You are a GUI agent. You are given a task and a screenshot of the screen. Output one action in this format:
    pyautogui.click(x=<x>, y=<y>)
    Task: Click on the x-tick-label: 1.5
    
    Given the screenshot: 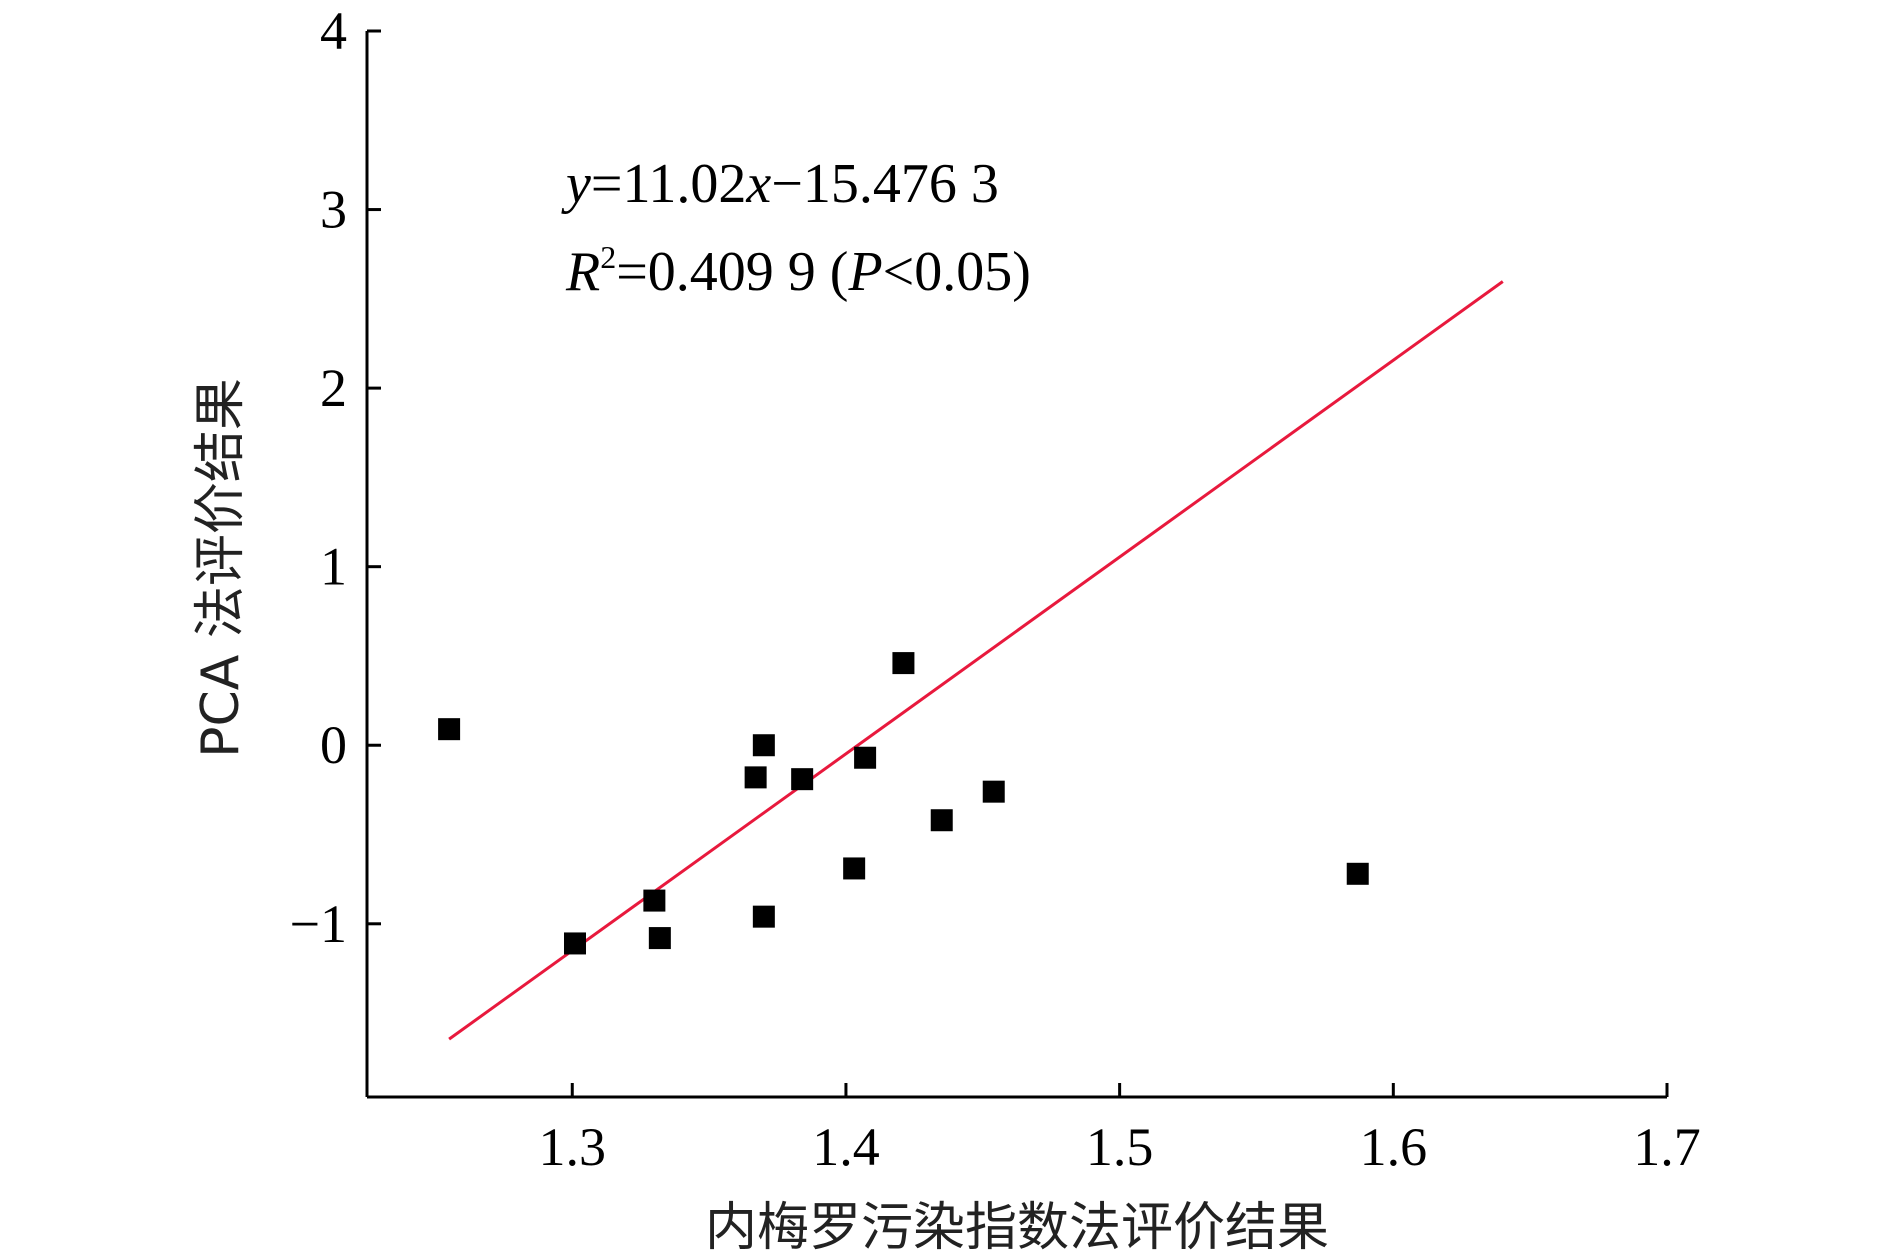 What is the action you would take?
    pyautogui.click(x=1120, y=1147)
    